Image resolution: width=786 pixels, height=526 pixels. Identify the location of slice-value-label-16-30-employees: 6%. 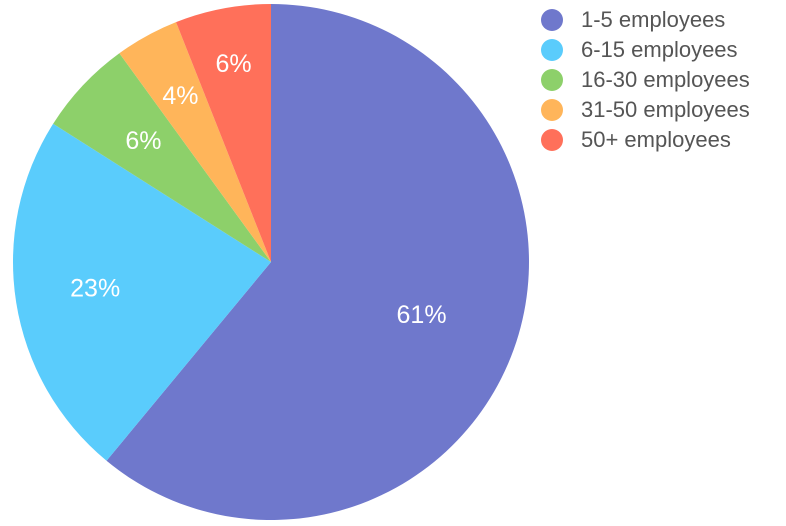
(143, 141).